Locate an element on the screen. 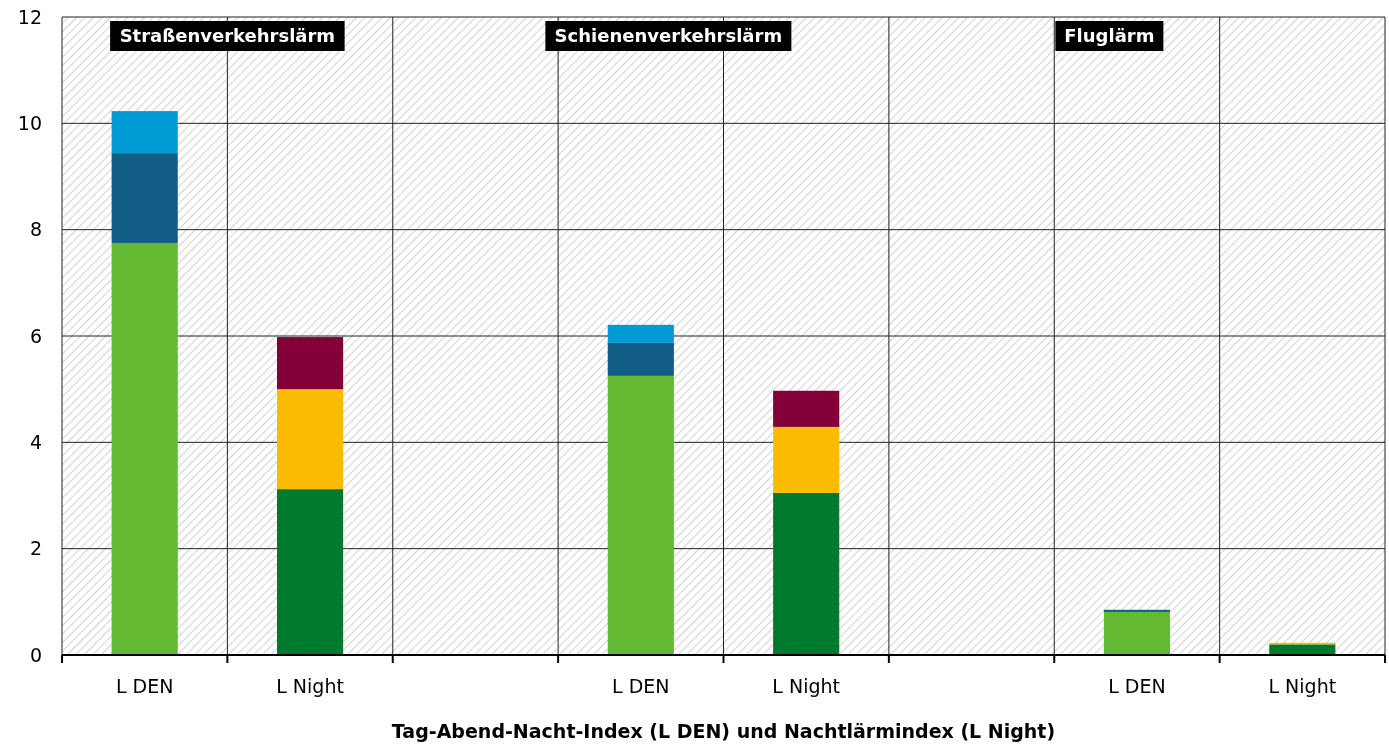 The height and width of the screenshot is (746, 1389). y-tick-label: 4 is located at coordinates (35, 441).